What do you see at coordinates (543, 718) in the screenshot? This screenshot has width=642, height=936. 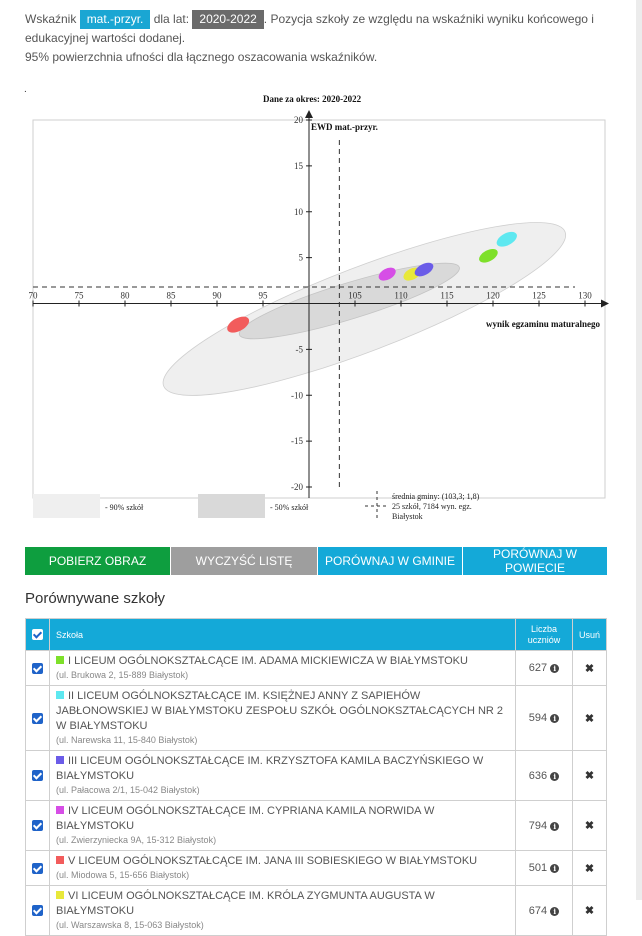 I see `student-count-cell: 594 i` at bounding box center [543, 718].